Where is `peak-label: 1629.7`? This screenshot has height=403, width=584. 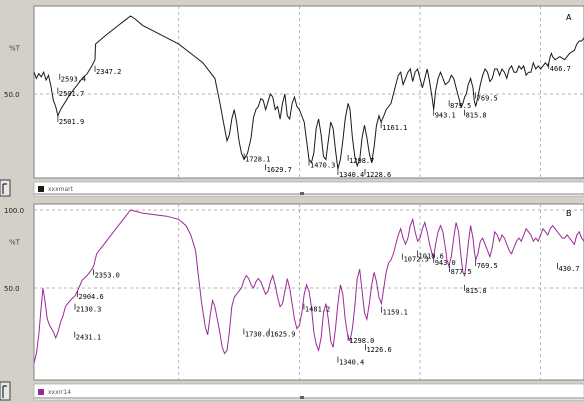 peak-label: 1629.7 is located at coordinates (279, 170).